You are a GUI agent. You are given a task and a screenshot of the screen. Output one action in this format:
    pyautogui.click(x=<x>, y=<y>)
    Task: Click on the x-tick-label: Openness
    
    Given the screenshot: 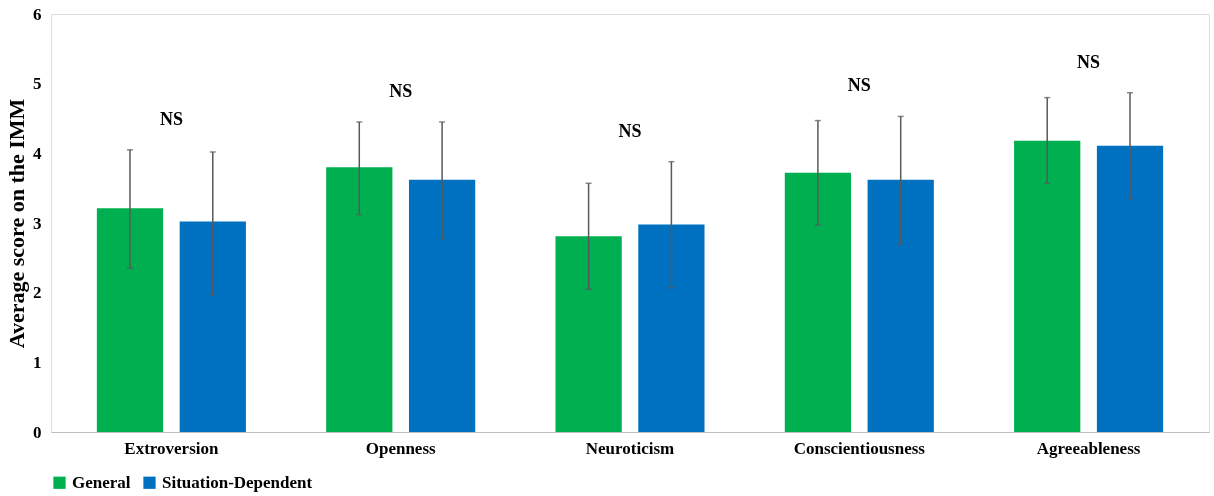 What is the action you would take?
    pyautogui.click(x=401, y=448)
    